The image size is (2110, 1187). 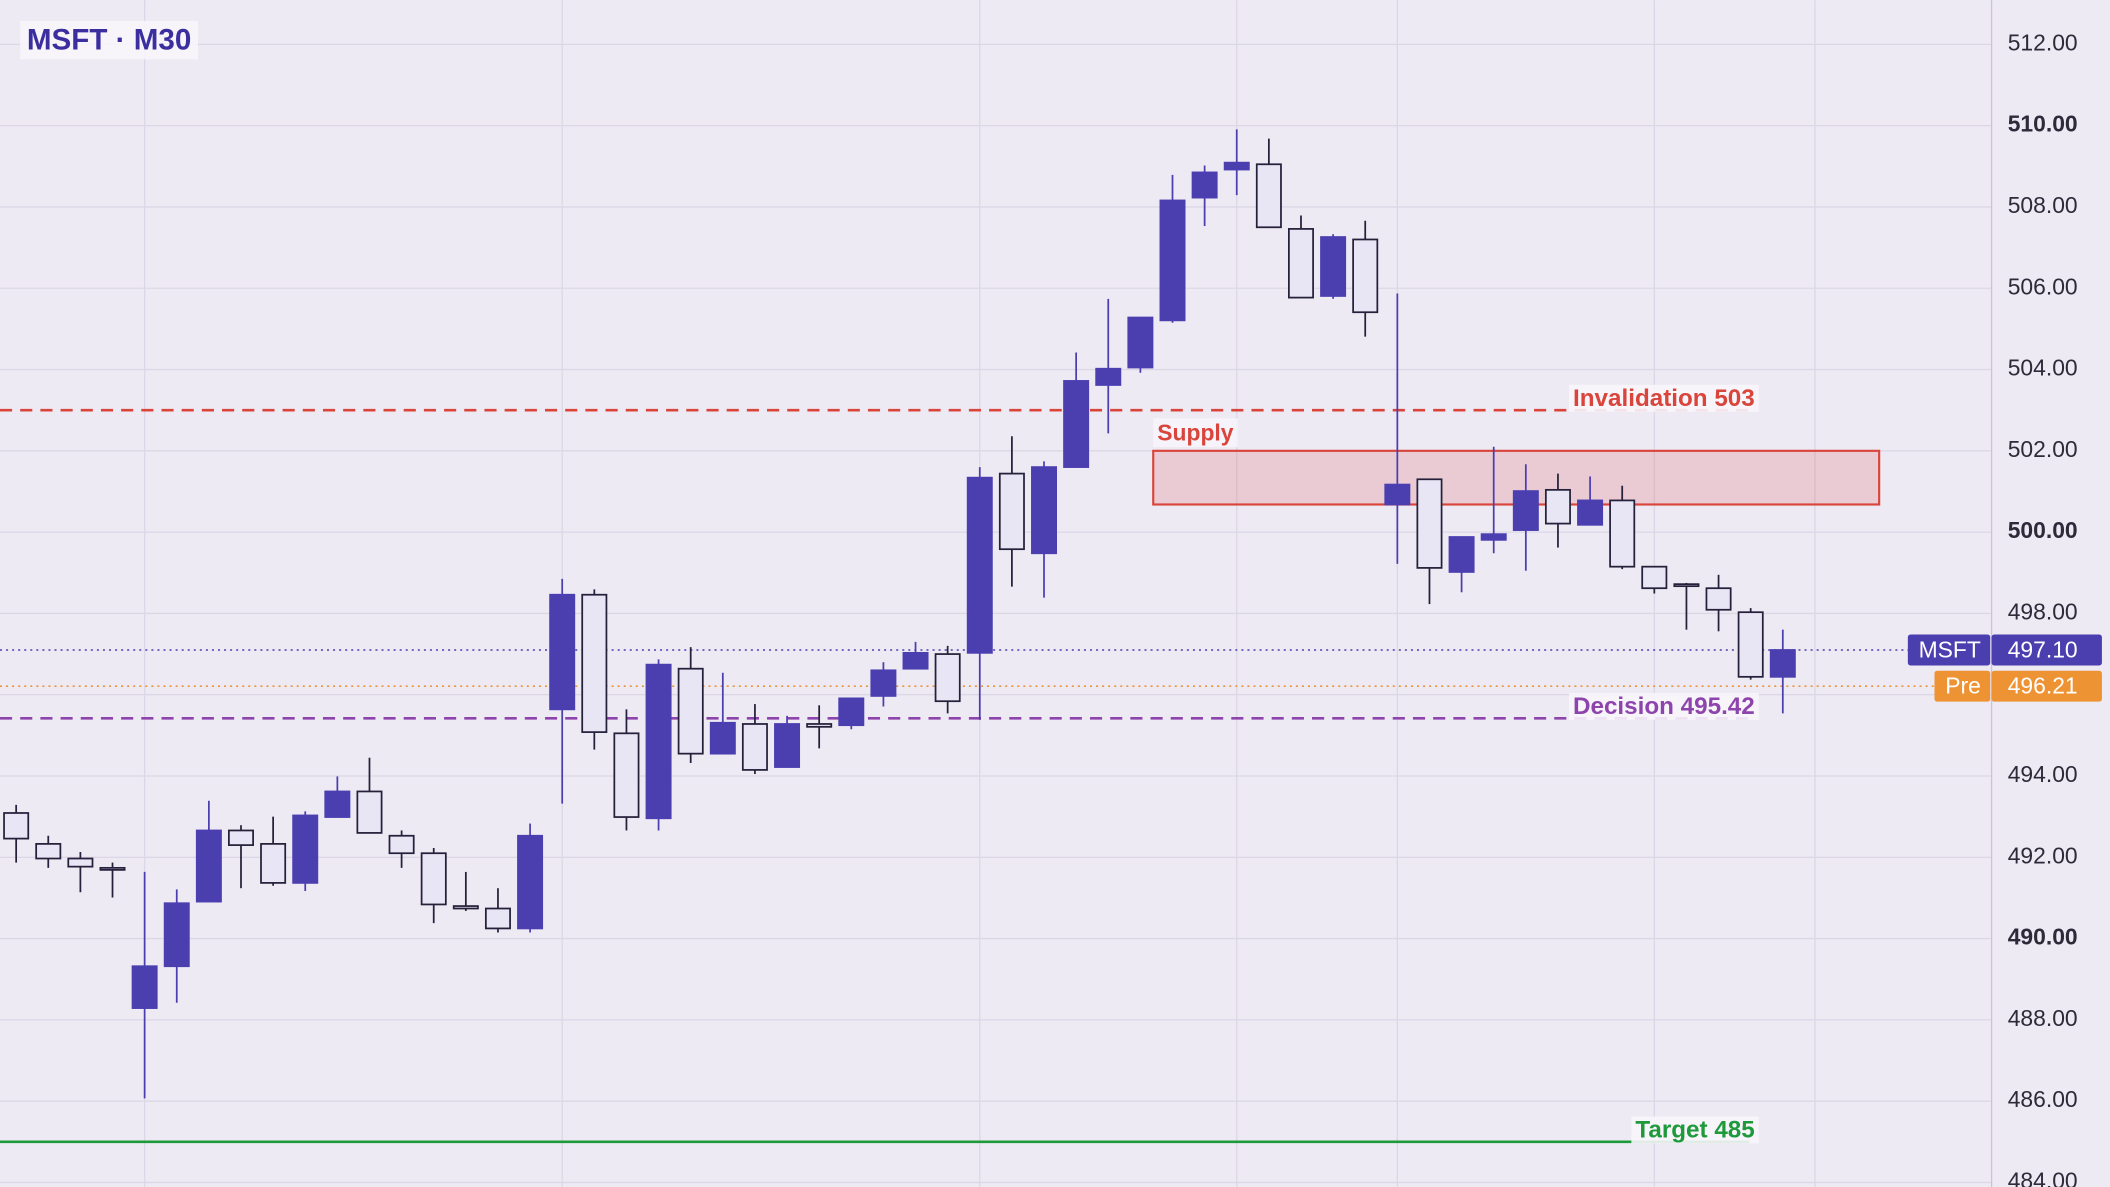 I want to click on y-tick-label: 502.00, so click(x=2043, y=449).